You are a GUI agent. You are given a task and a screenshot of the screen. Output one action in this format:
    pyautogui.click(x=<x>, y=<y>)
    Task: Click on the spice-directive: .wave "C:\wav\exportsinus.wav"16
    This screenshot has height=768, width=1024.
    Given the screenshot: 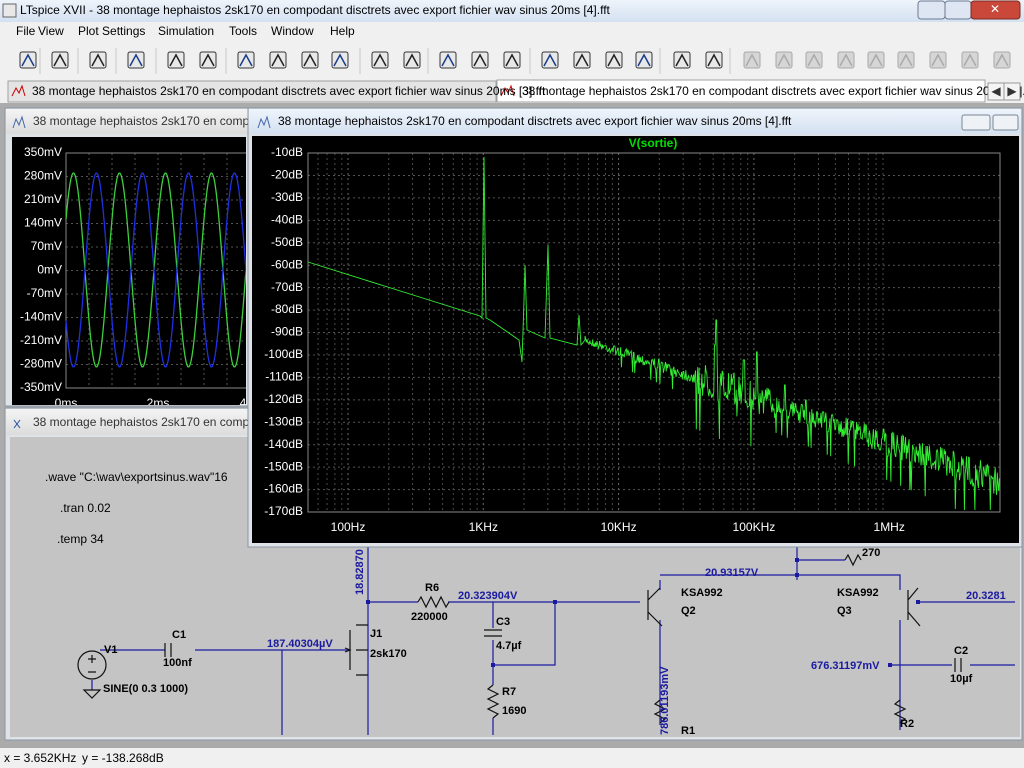 What is the action you would take?
    pyautogui.click(x=136, y=477)
    